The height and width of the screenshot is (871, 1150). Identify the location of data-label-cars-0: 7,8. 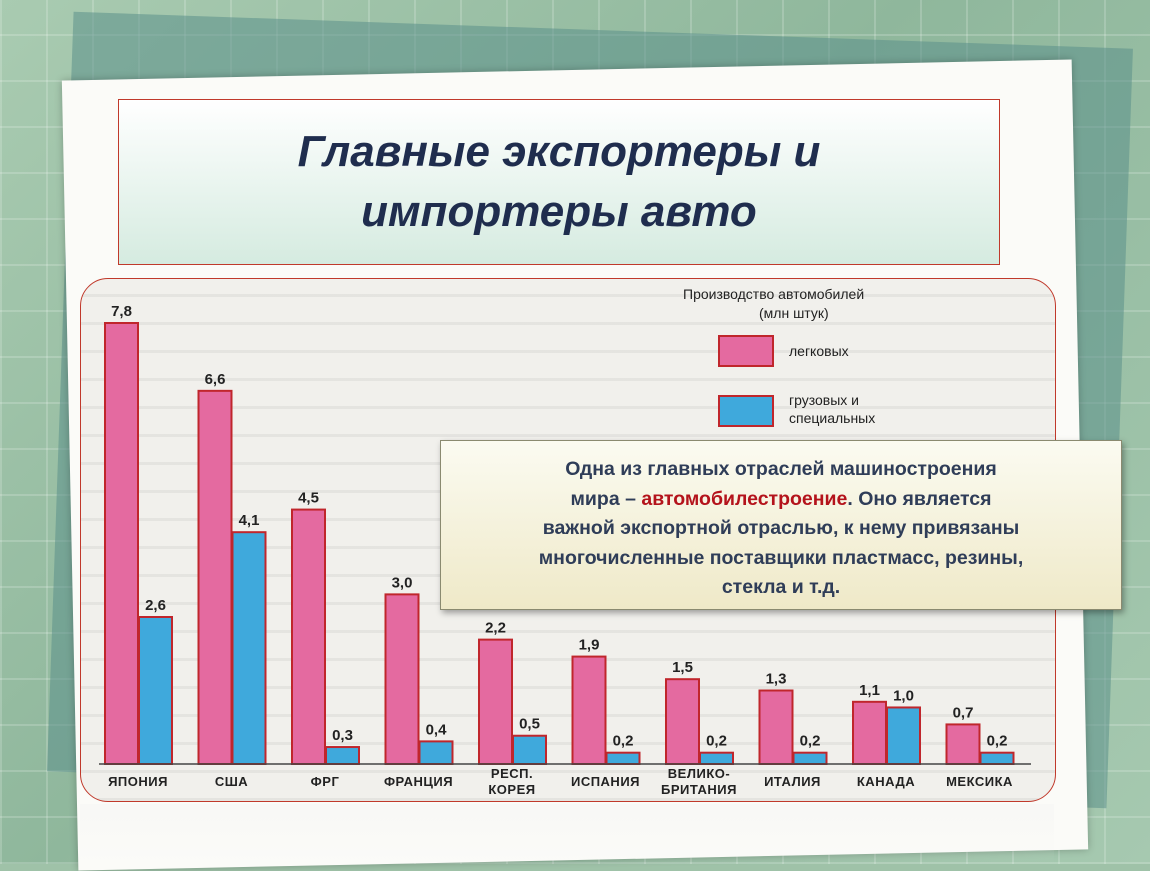
(121, 311).